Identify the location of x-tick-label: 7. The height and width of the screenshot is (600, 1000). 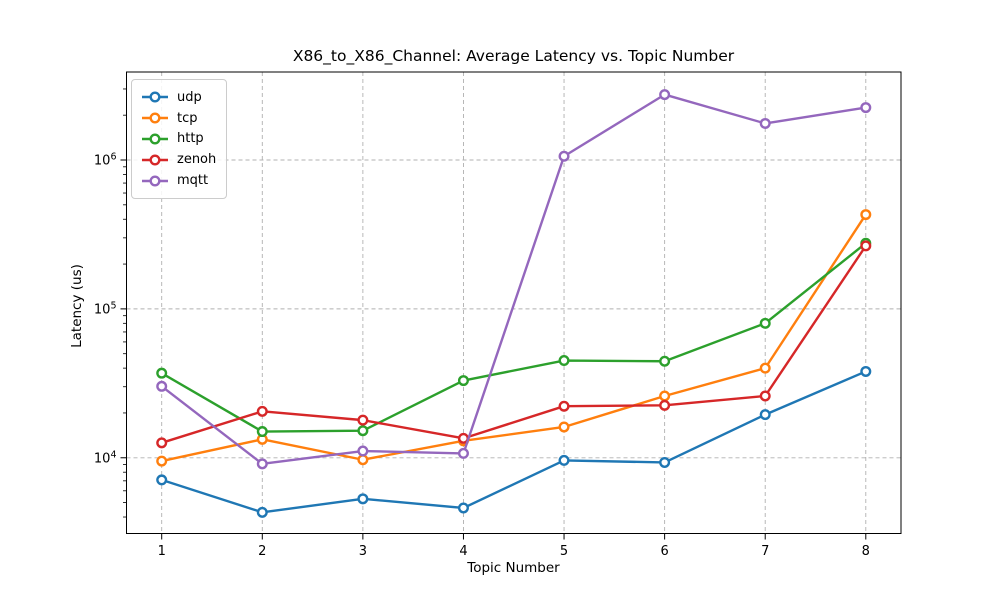
(765, 551).